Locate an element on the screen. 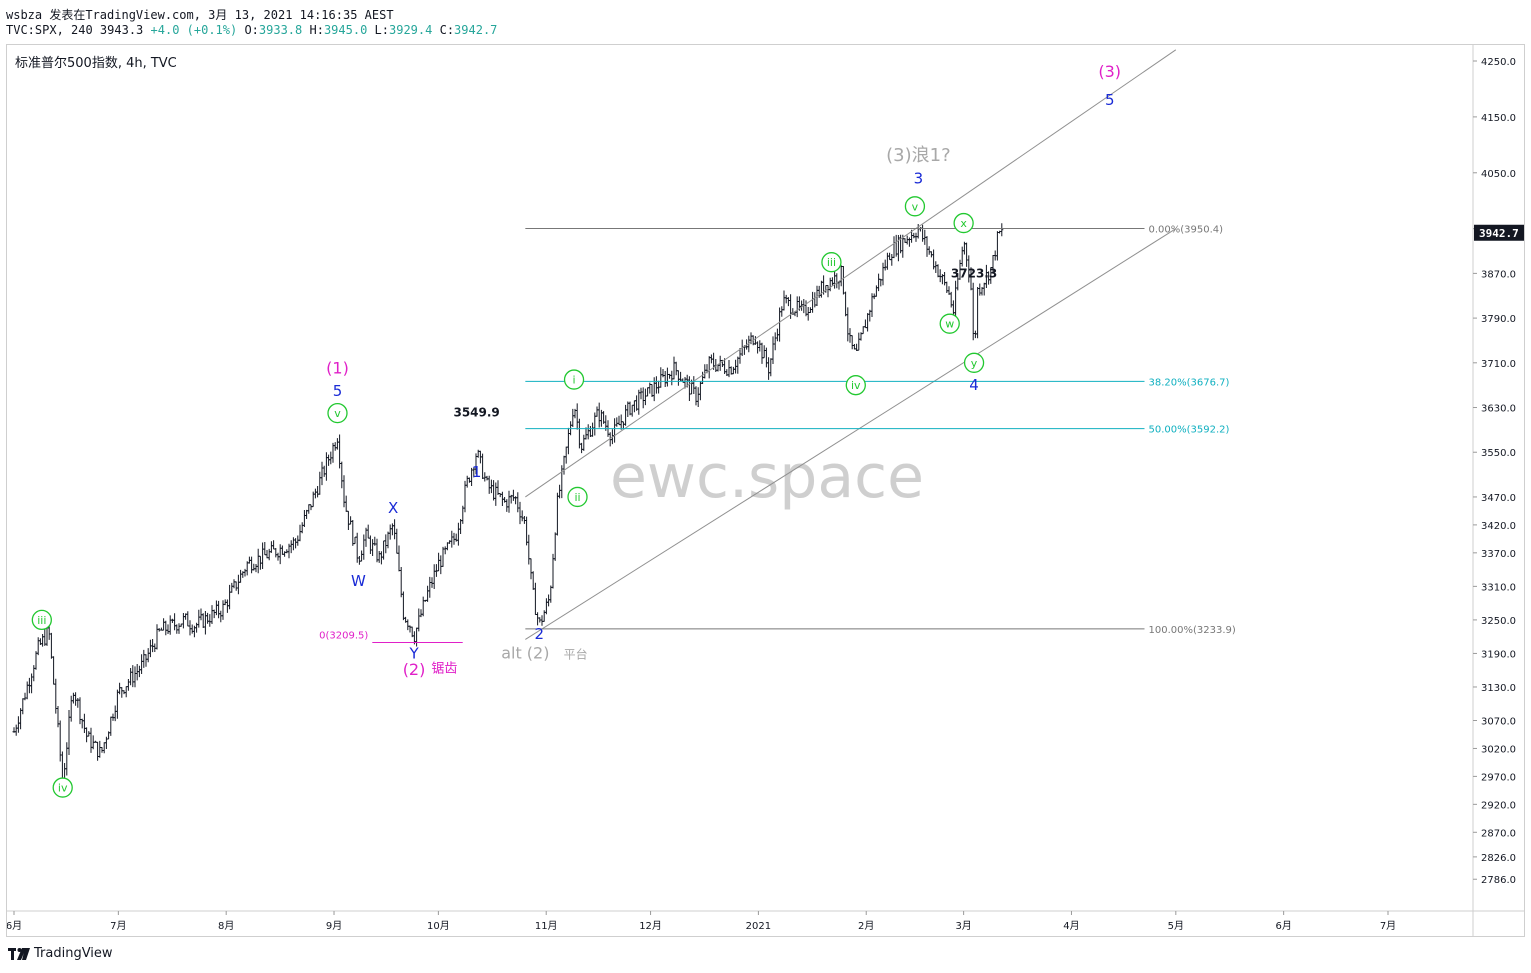 The height and width of the screenshot is (973, 1531). y-tick-label: 3020.0 is located at coordinates (1498, 749).